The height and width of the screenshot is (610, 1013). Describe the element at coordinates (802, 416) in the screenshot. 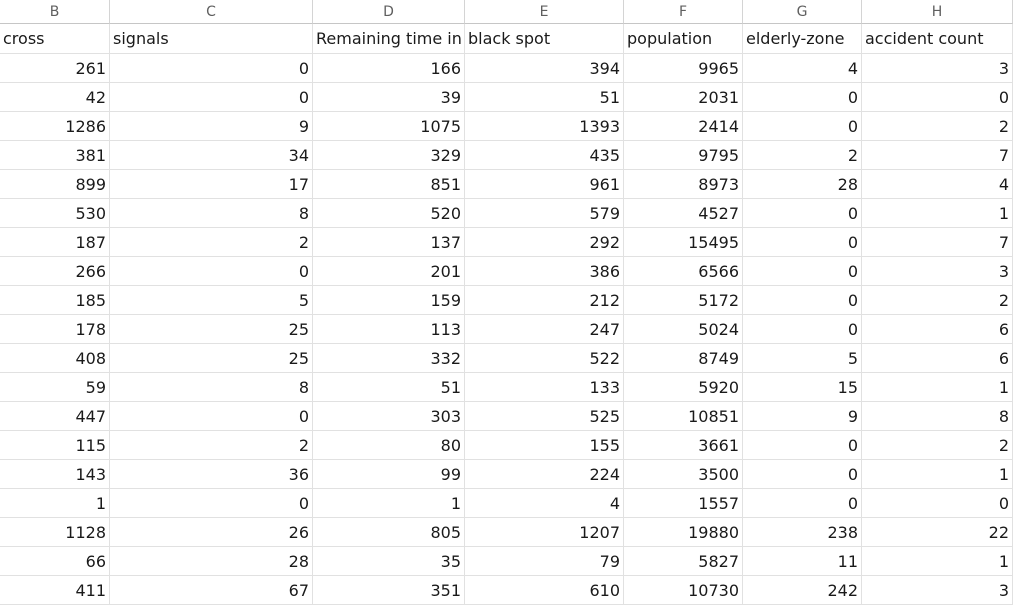

I see `data-cell: 9` at that location.